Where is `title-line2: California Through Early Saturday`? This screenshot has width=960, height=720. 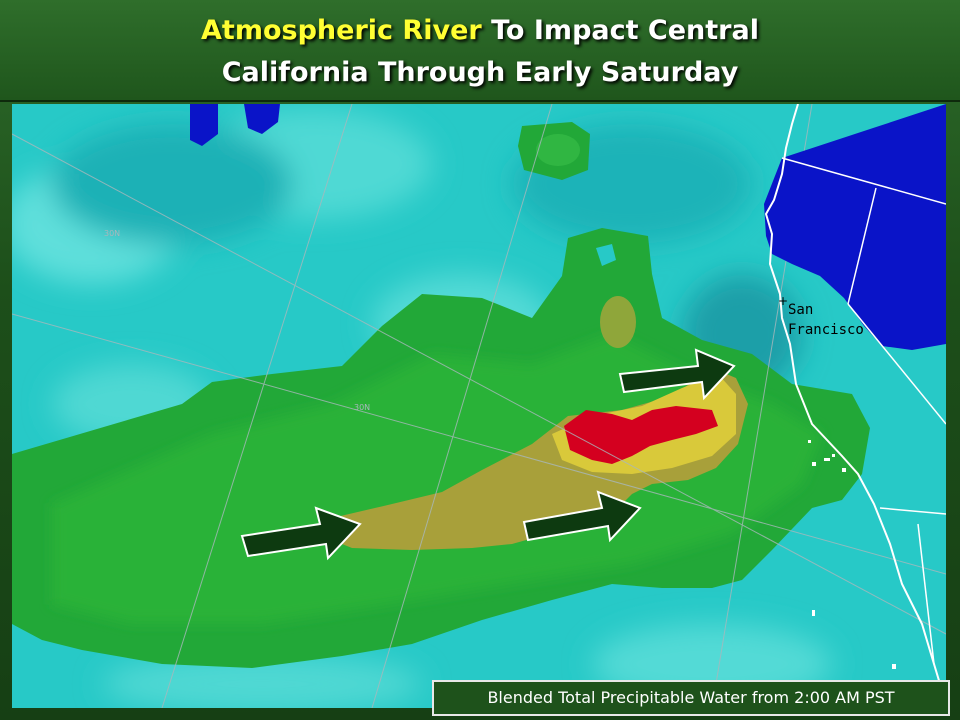 title-line2: California Through Early Saturday is located at coordinates (480, 72).